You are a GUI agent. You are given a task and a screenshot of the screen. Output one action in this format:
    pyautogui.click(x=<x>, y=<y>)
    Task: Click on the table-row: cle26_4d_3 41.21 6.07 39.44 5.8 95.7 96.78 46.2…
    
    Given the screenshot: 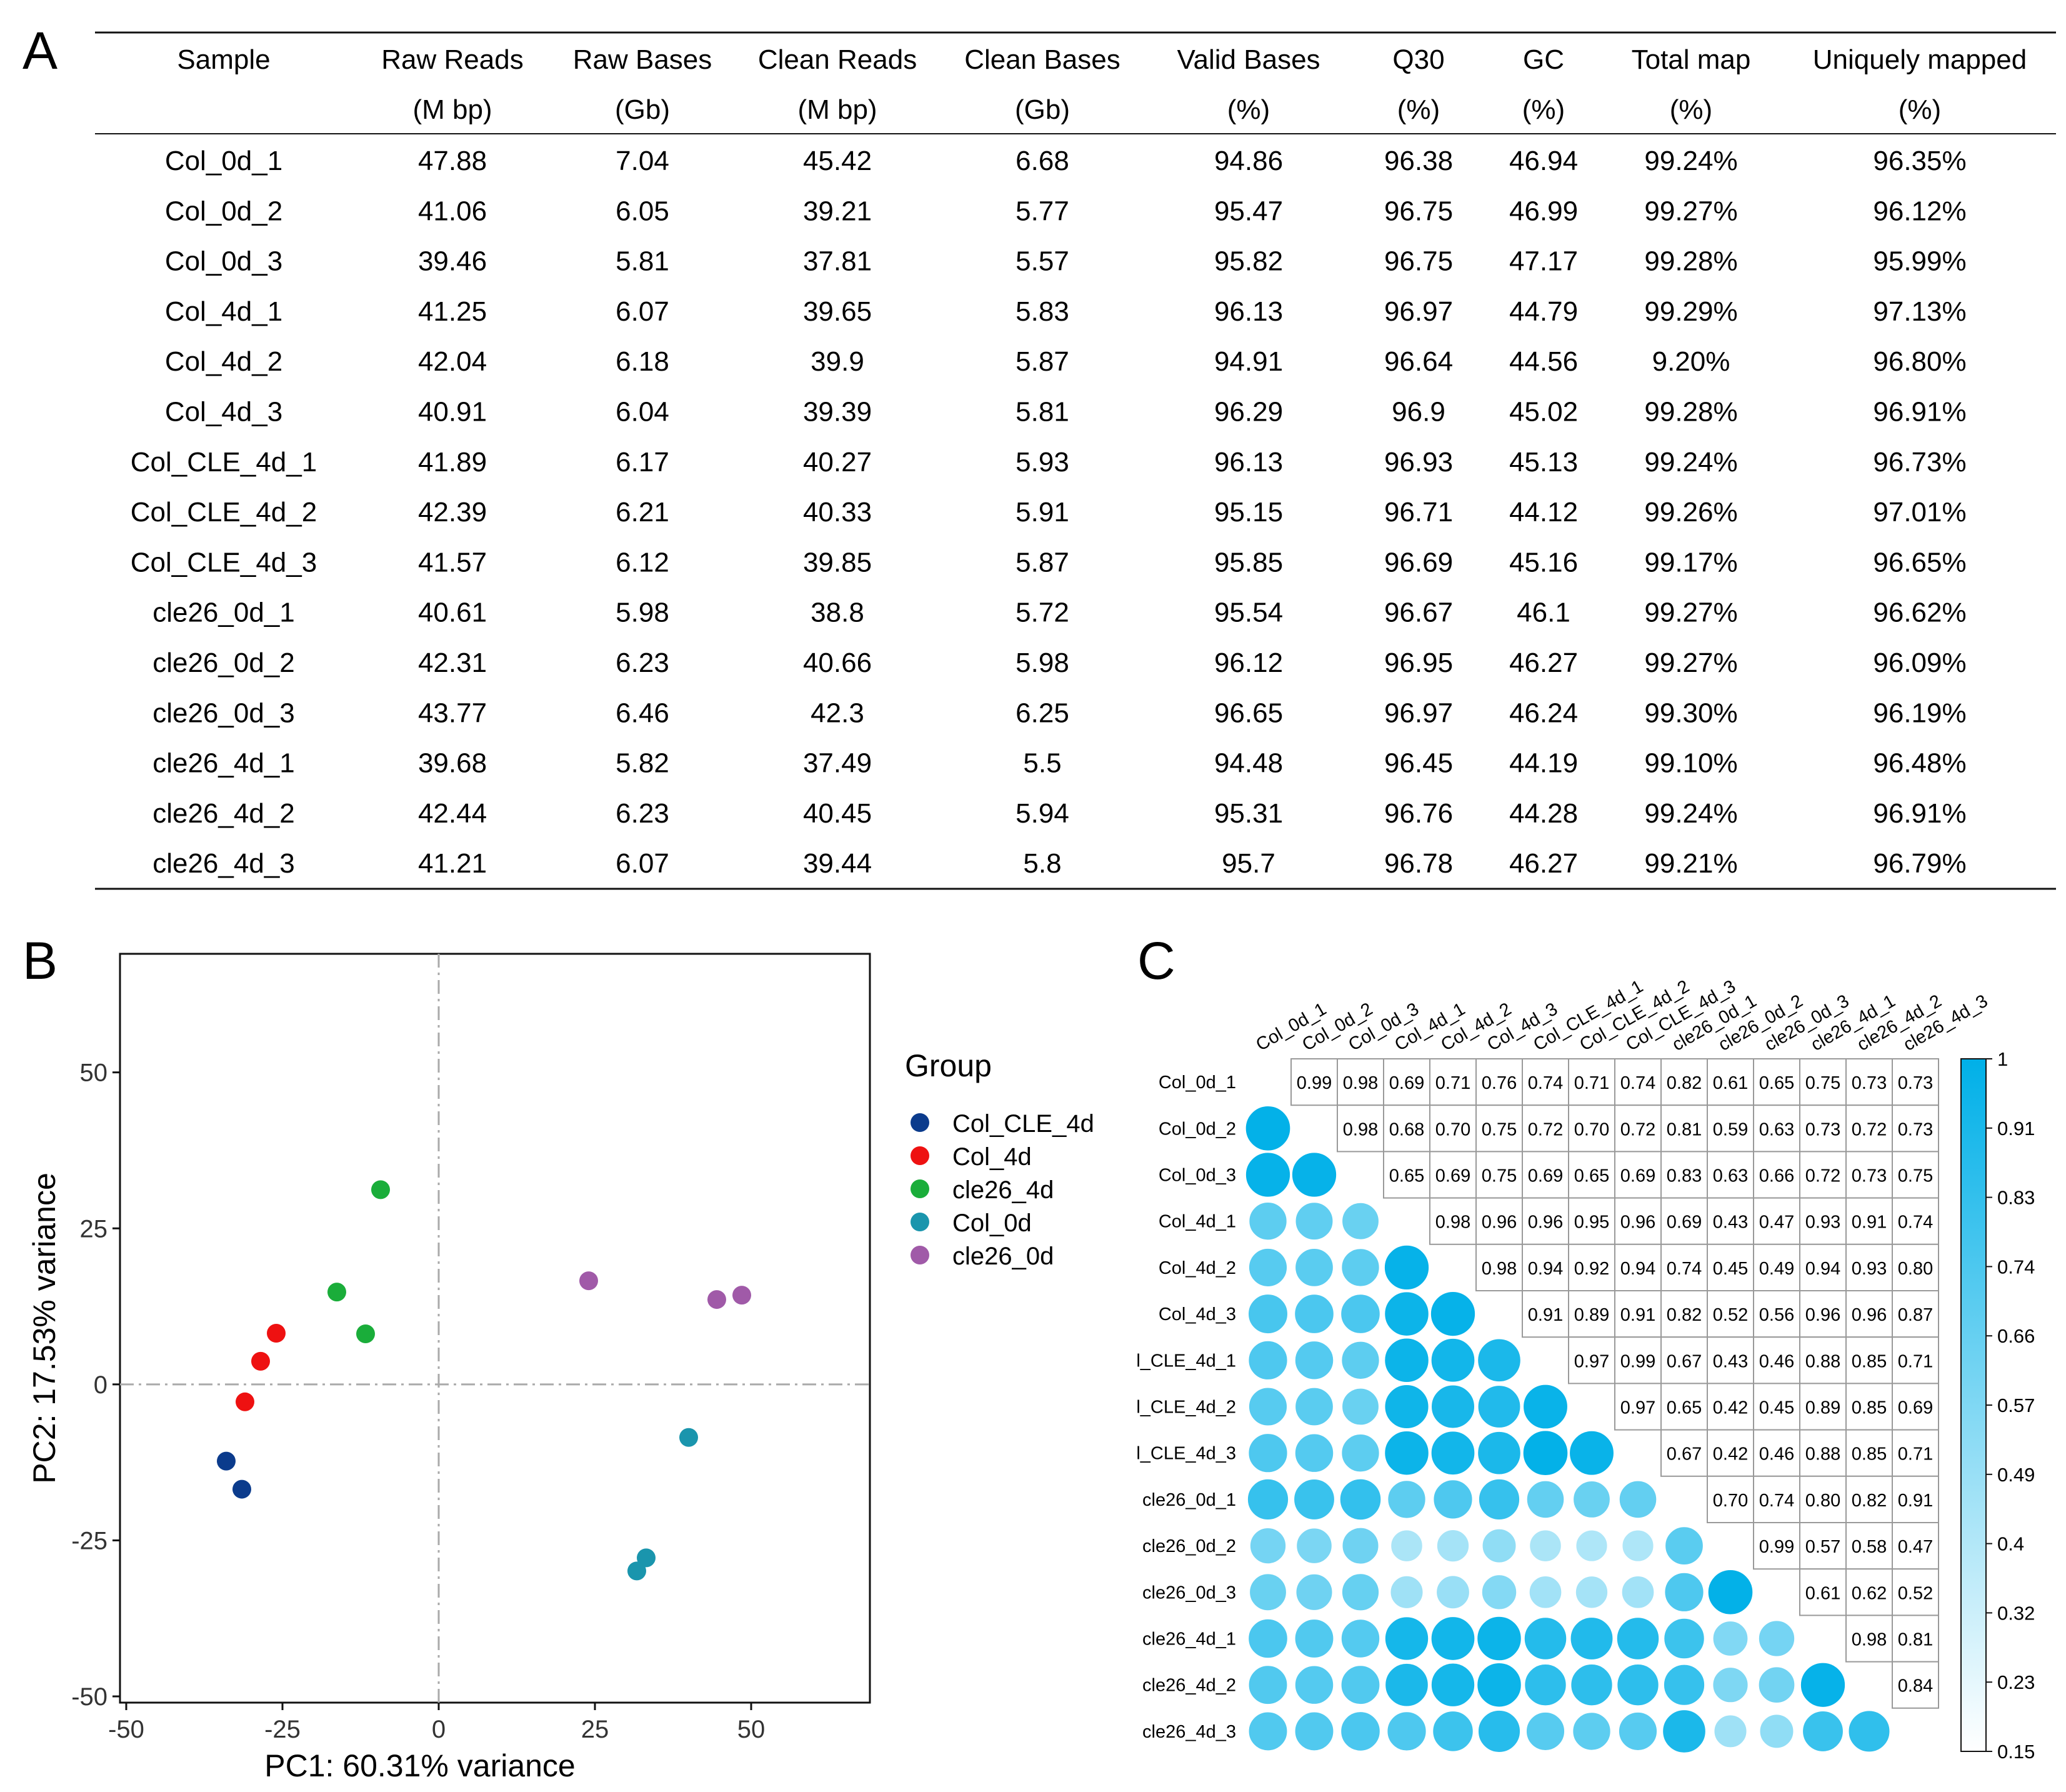 What is the action you would take?
    pyautogui.click(x=1059, y=864)
    